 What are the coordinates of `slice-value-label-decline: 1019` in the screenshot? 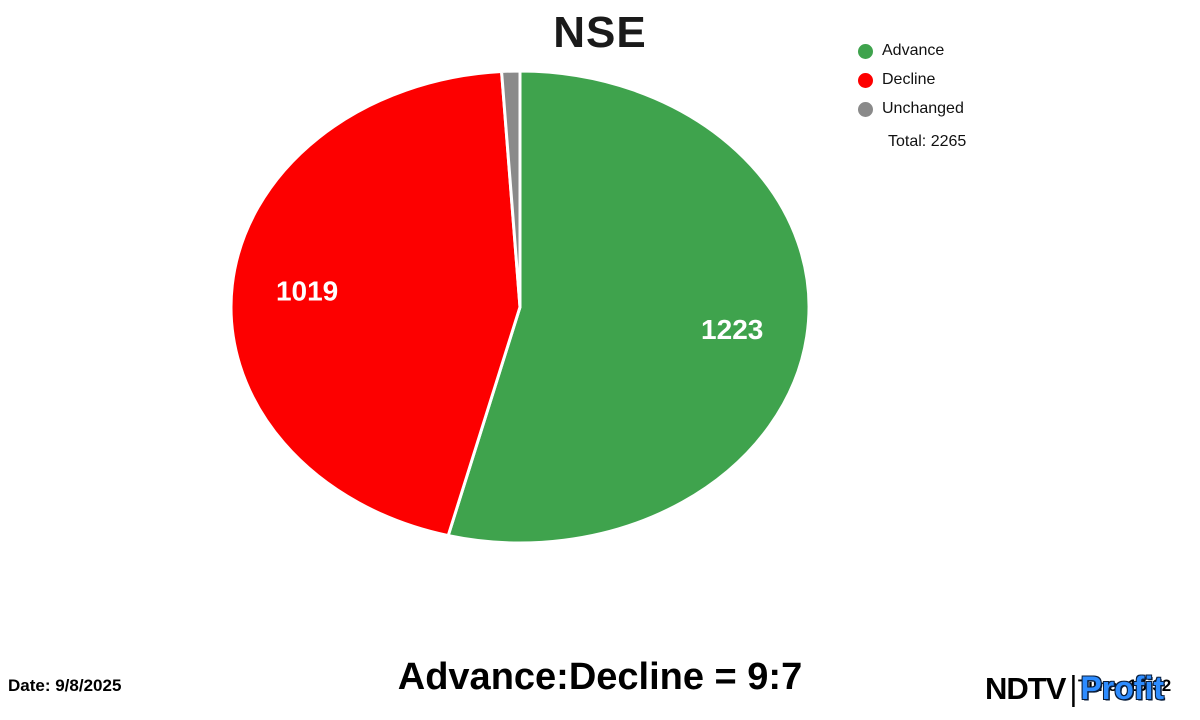 It's located at (307, 291).